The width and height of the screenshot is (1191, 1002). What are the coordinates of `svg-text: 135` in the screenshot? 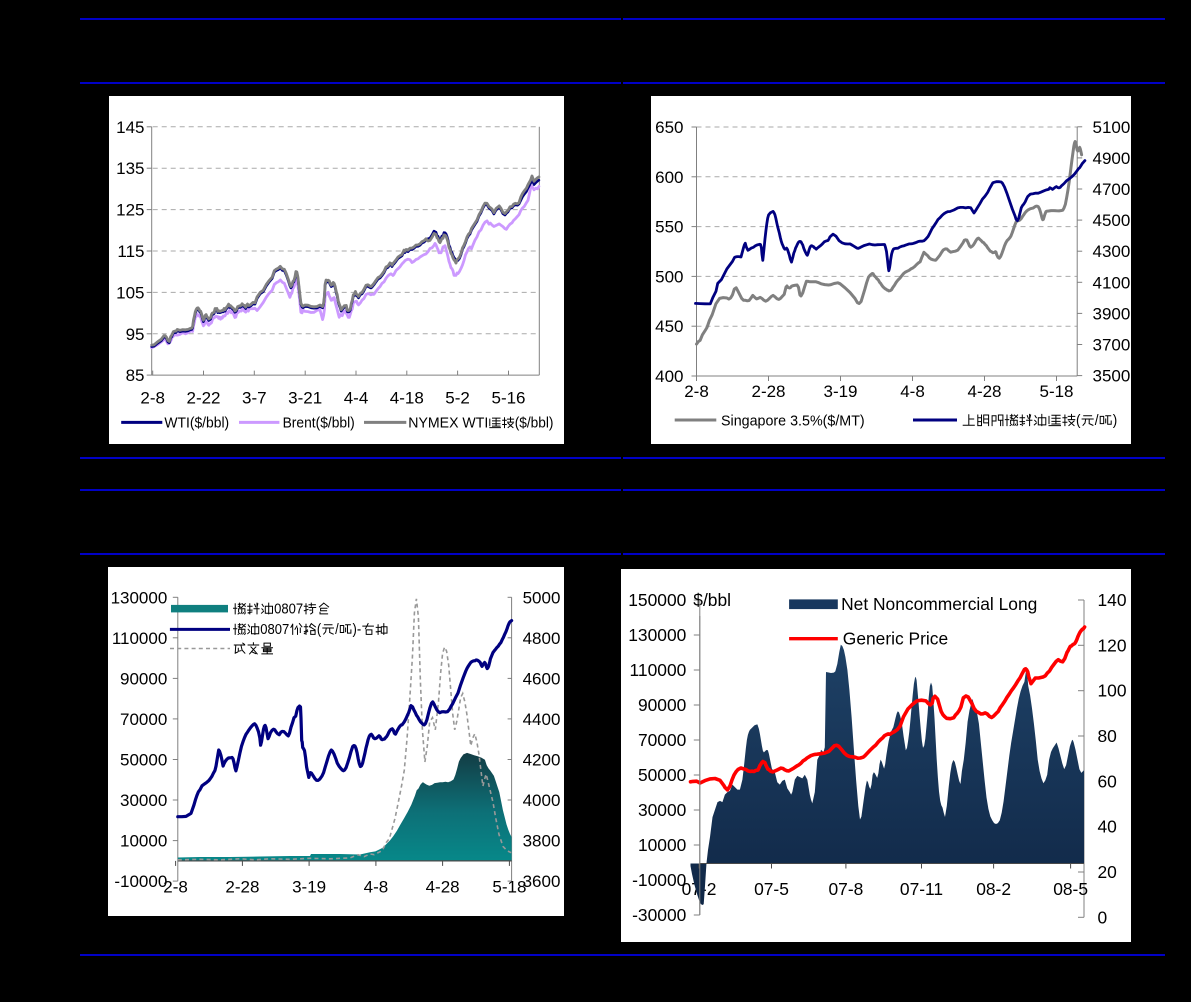 It's located at (130, 168).